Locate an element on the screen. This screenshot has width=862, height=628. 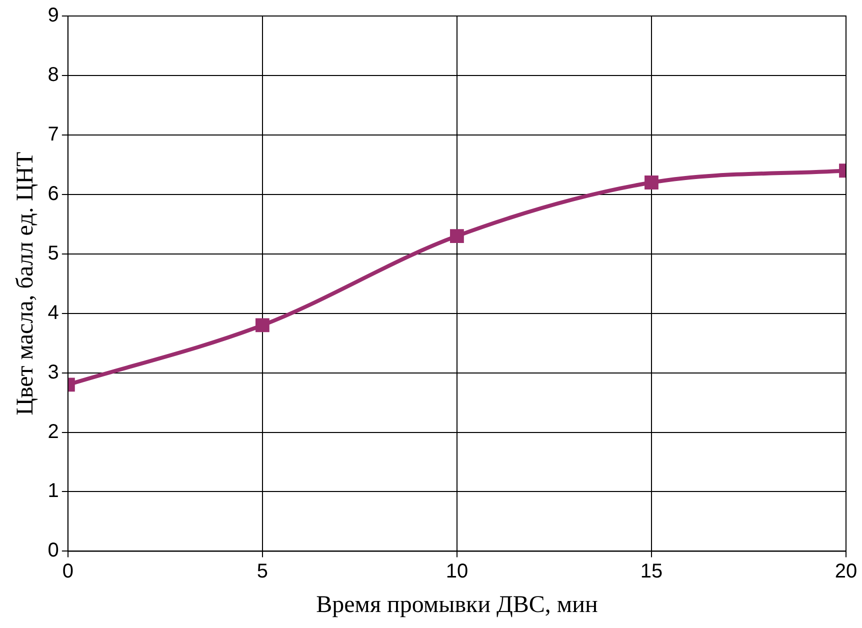
y-tick-label: 1 is located at coordinates (53, 491).